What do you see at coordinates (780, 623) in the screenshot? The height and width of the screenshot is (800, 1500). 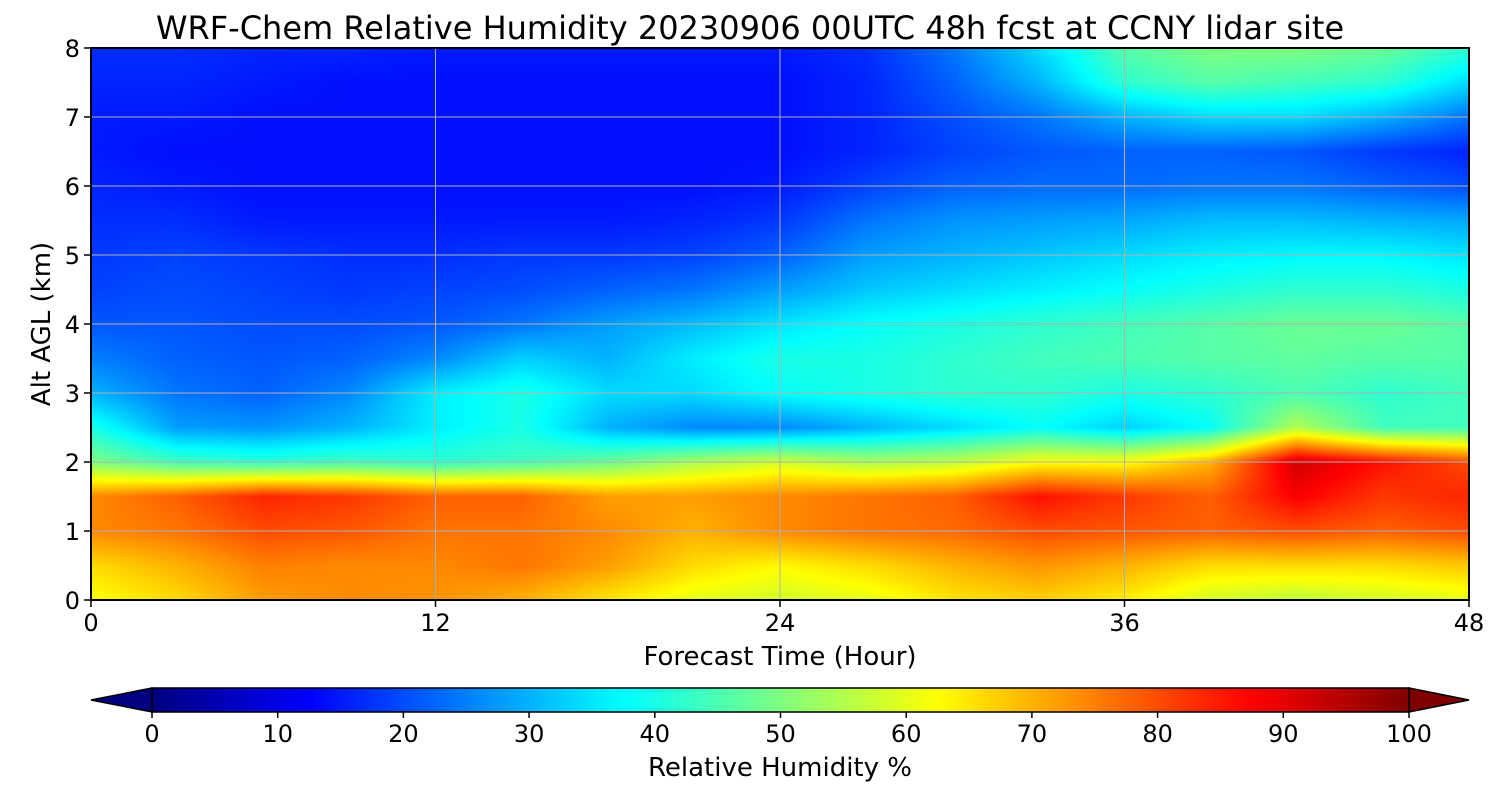 I see `x-tick-label: 24` at bounding box center [780, 623].